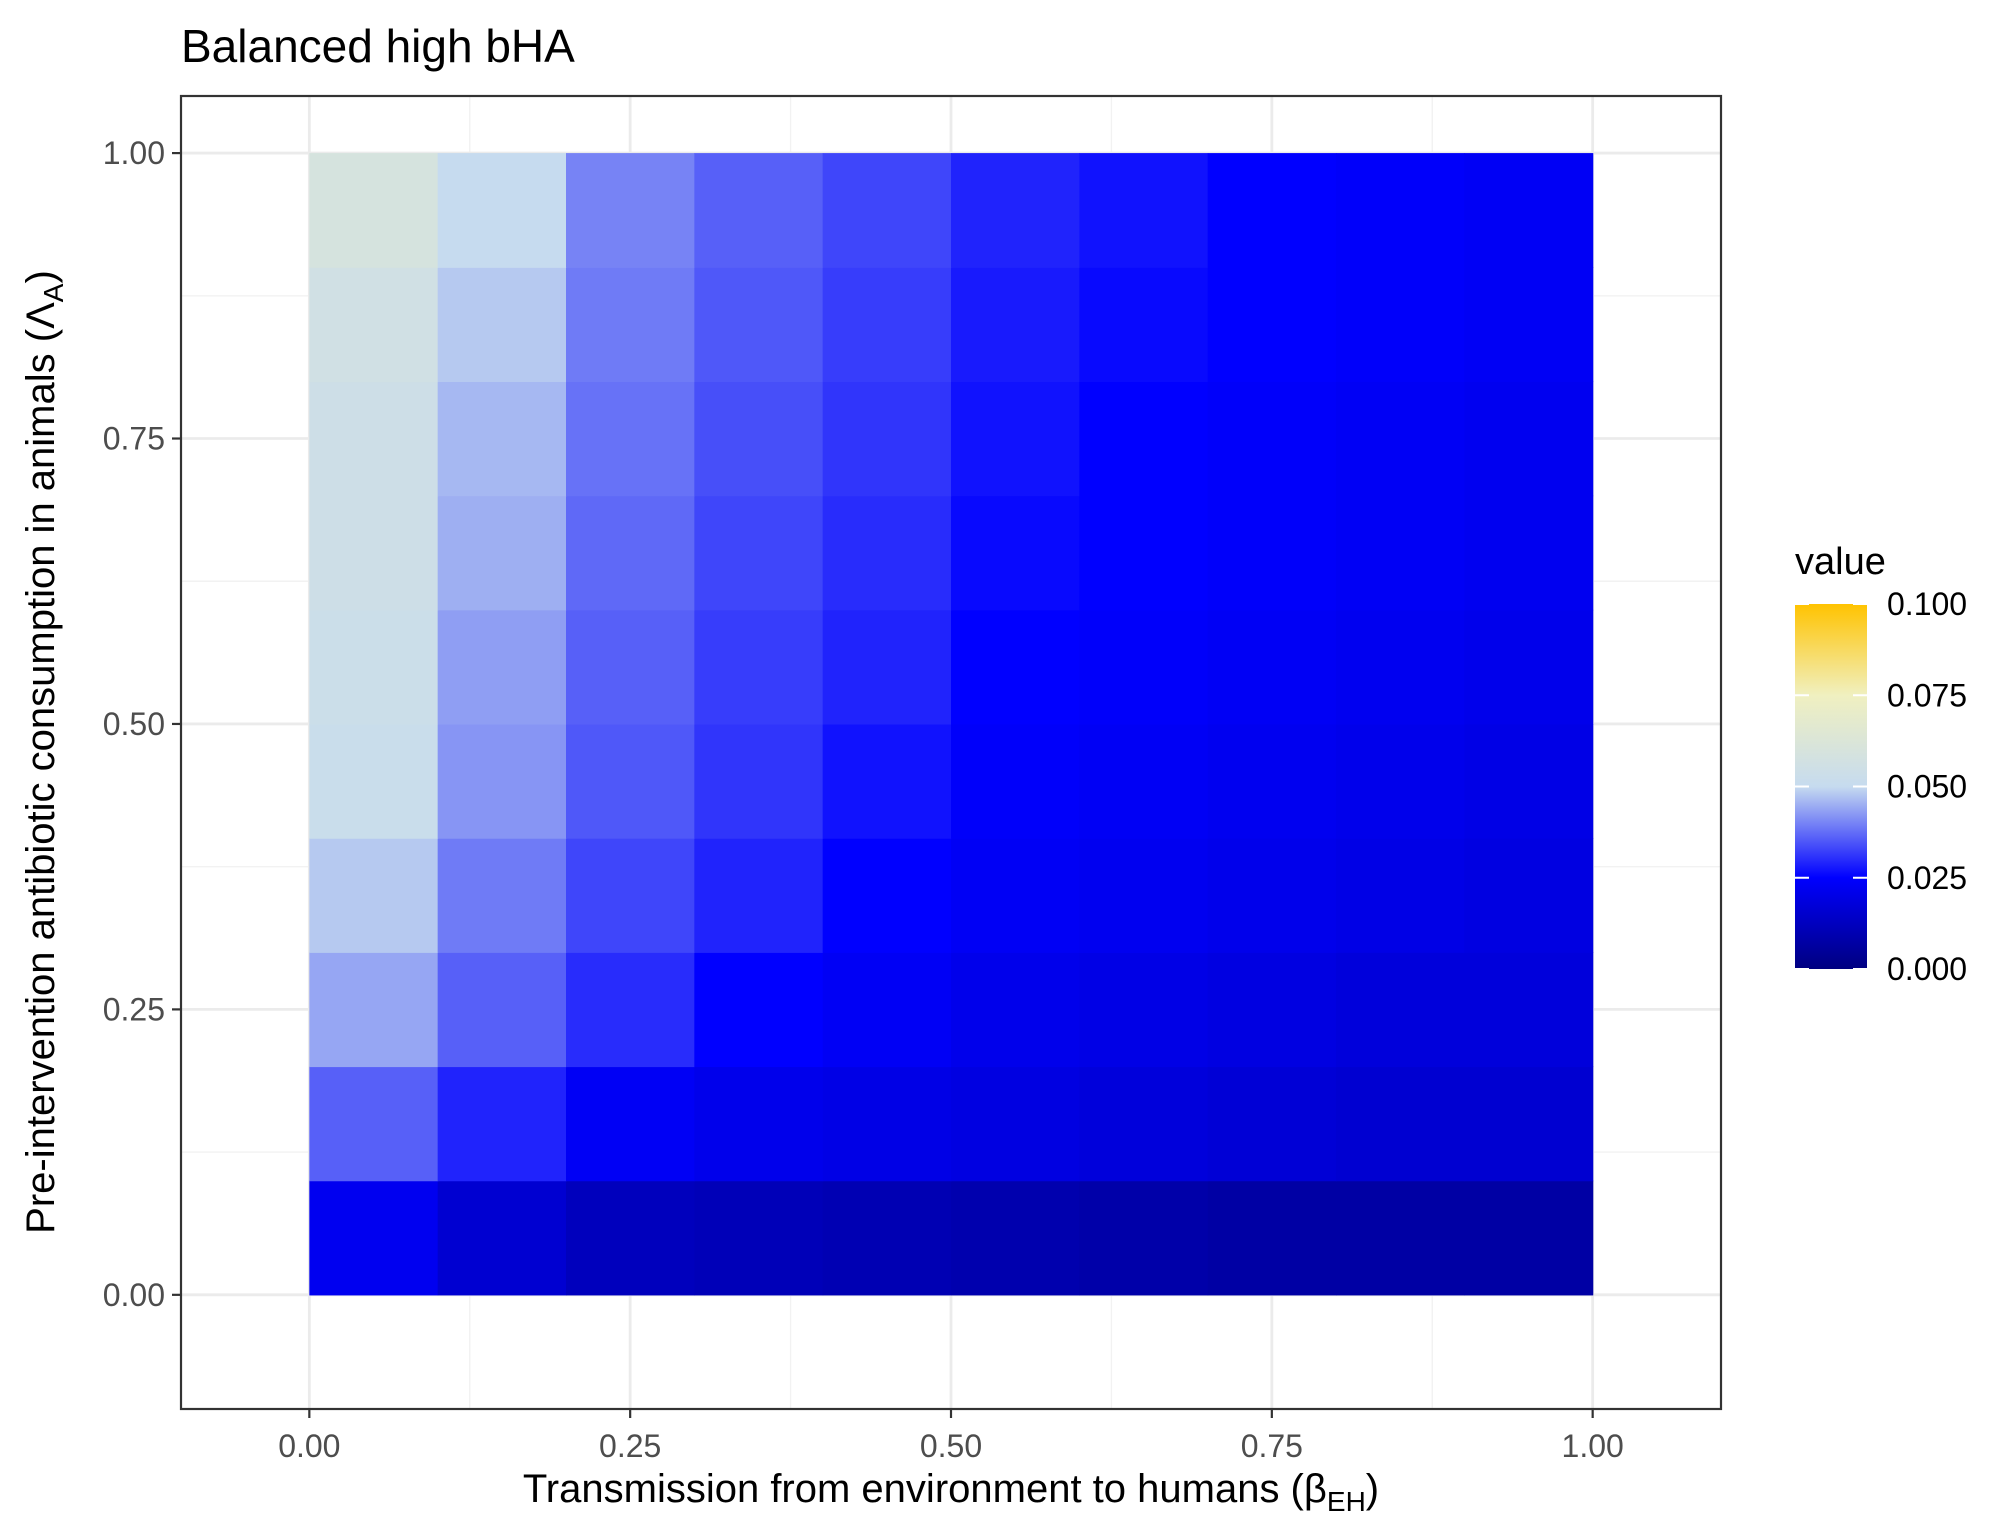 The width and height of the screenshot is (2007, 1535). I want to click on y-axis-title-symbol: Λ, so click(41, 315).